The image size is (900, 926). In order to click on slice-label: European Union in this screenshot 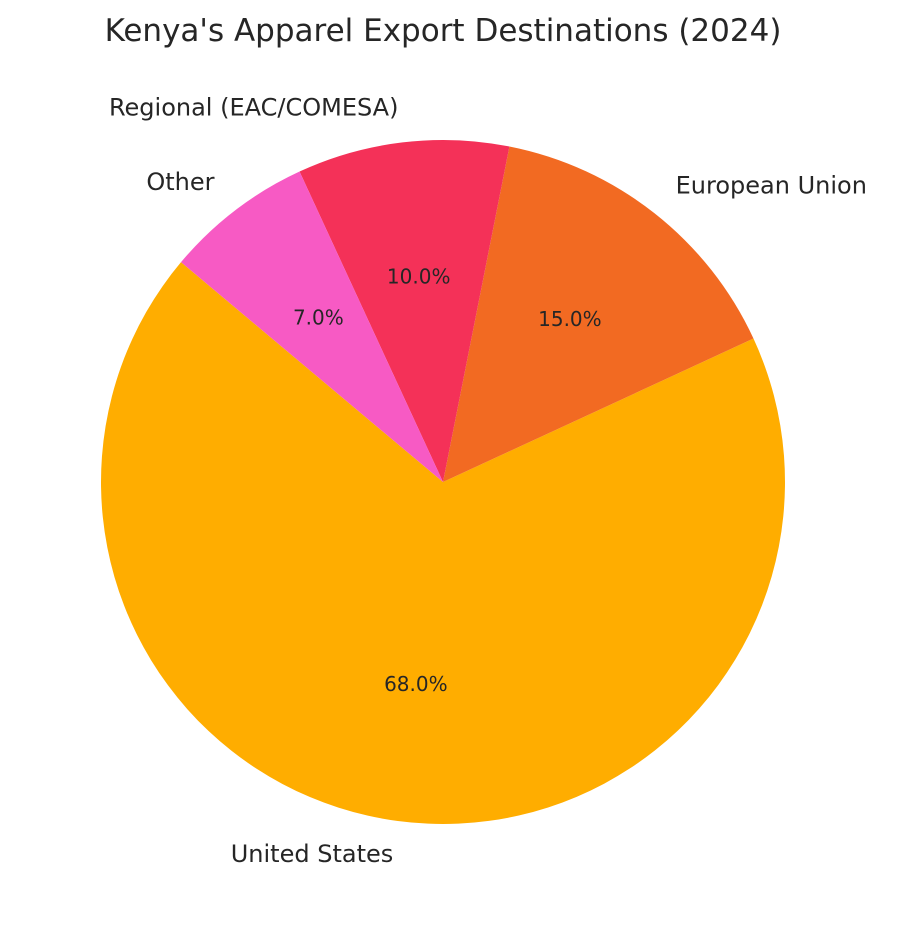, I will do `click(771, 185)`.